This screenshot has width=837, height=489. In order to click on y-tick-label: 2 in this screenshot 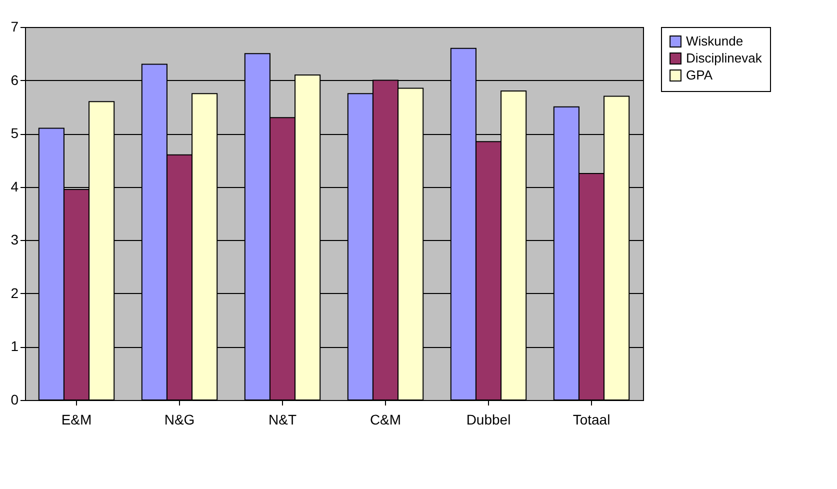, I will do `click(14, 292)`.